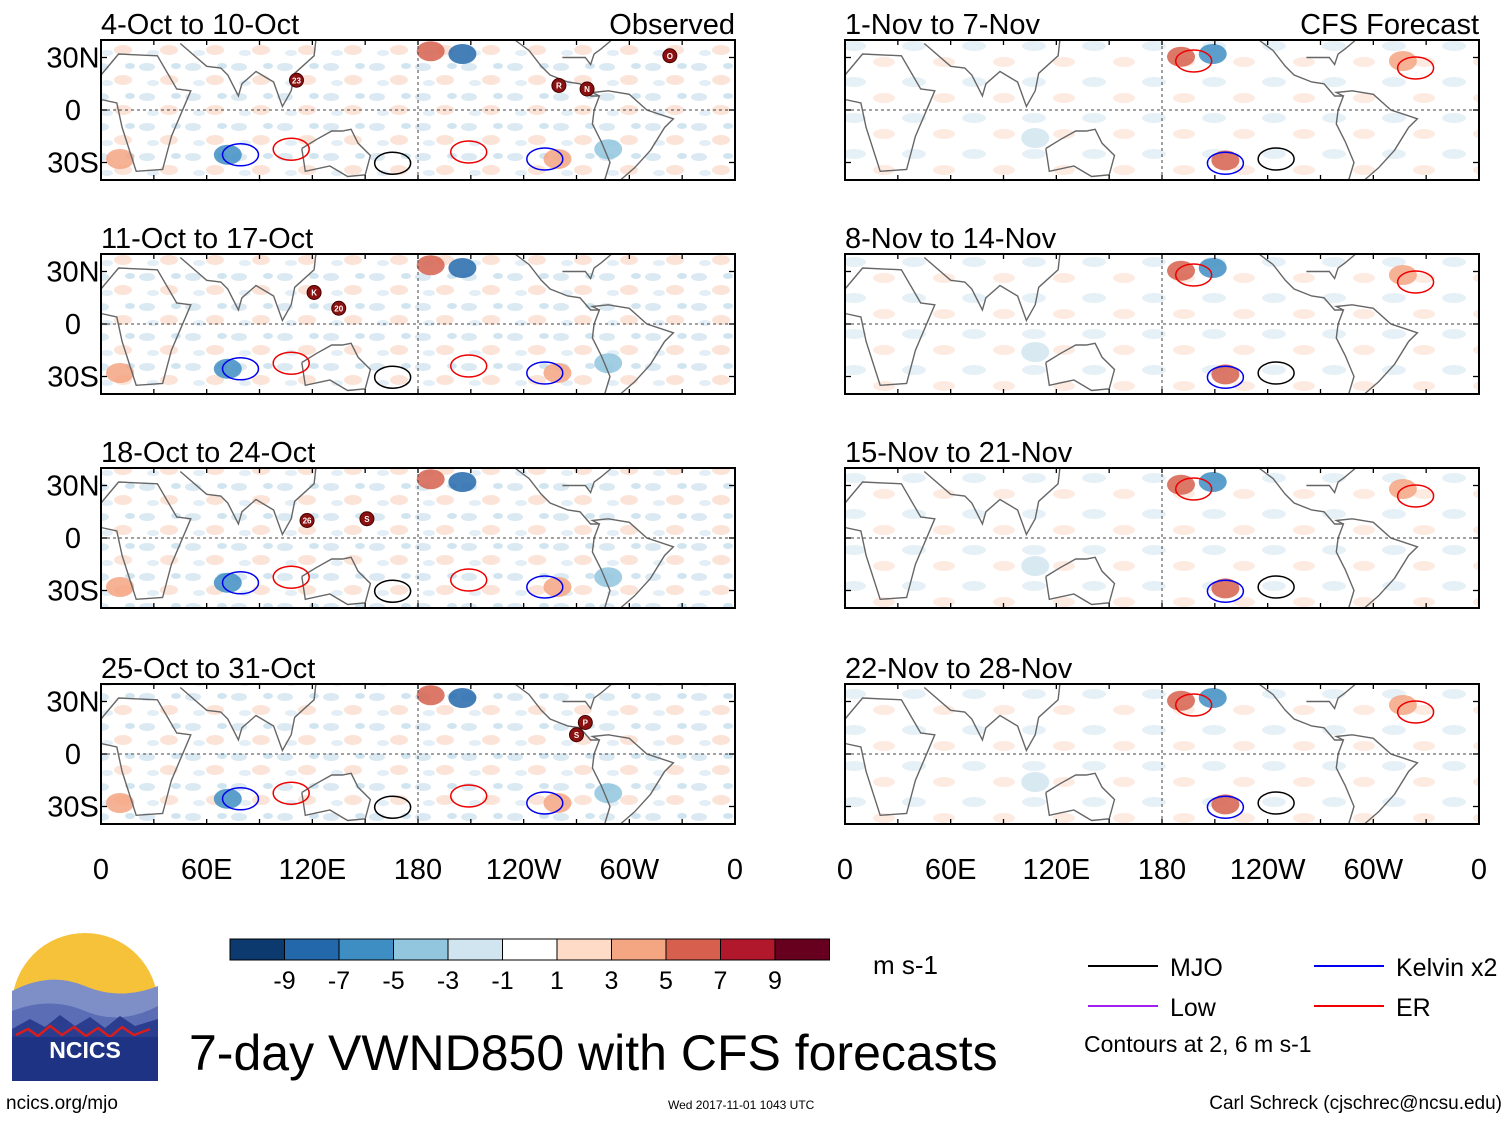 The height and width of the screenshot is (1121, 1510). I want to click on legend-label: Low, so click(1193, 1008).